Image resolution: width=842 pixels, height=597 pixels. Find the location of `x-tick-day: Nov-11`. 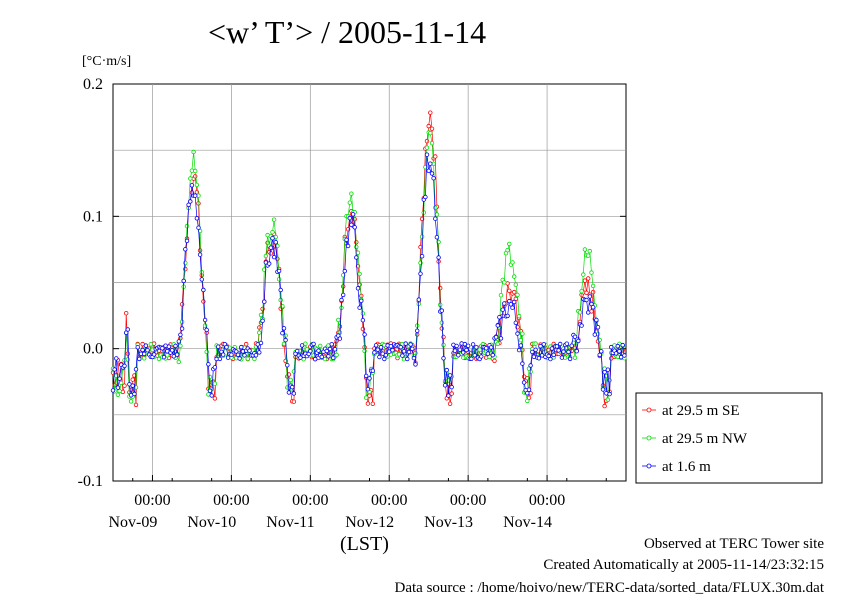

x-tick-day: Nov-11 is located at coordinates (290, 522).